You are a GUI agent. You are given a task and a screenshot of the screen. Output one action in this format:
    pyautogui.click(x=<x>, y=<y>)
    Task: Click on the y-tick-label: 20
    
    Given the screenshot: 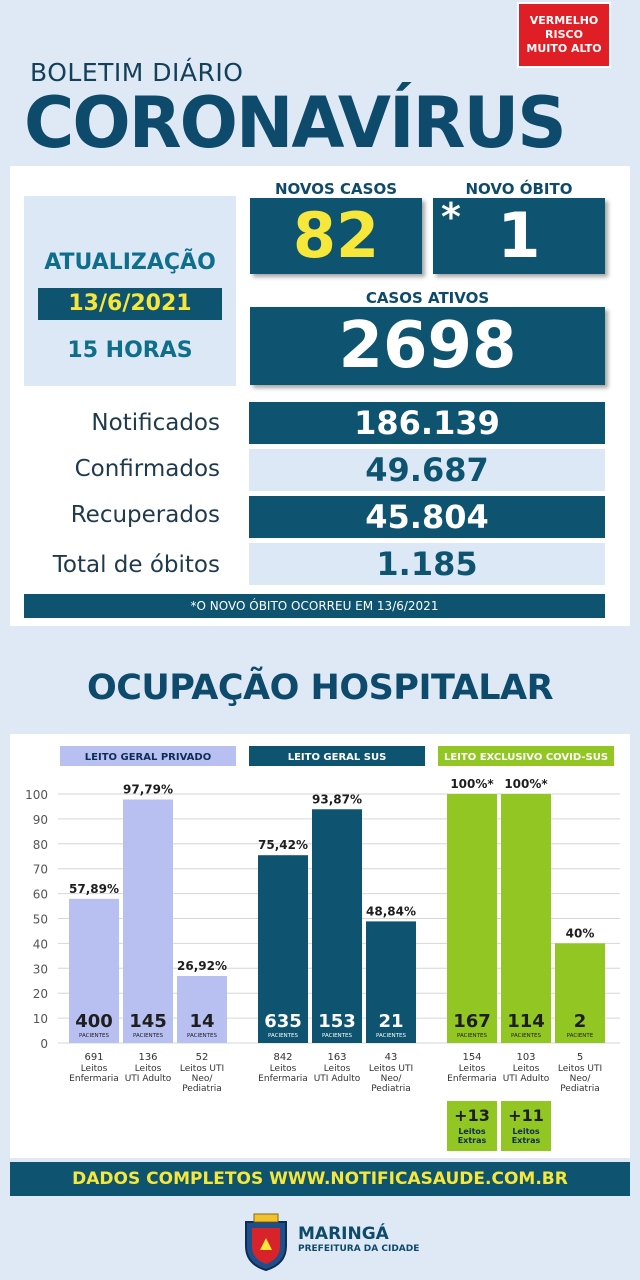 What is the action you would take?
    pyautogui.click(x=40, y=994)
    